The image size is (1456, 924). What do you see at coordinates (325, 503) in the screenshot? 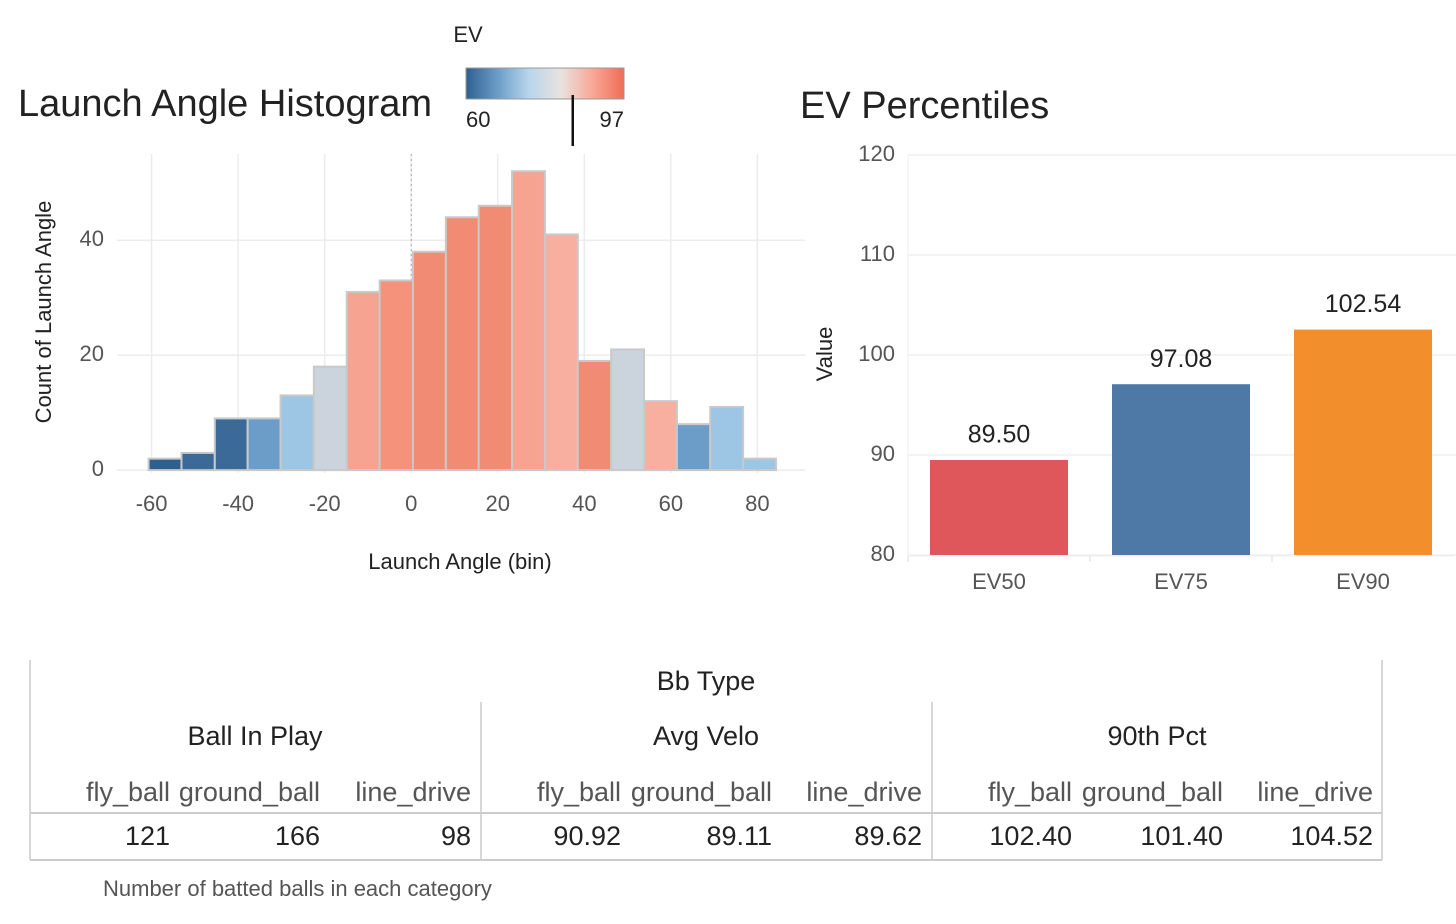
I see `x-tick-label: -20` at bounding box center [325, 503].